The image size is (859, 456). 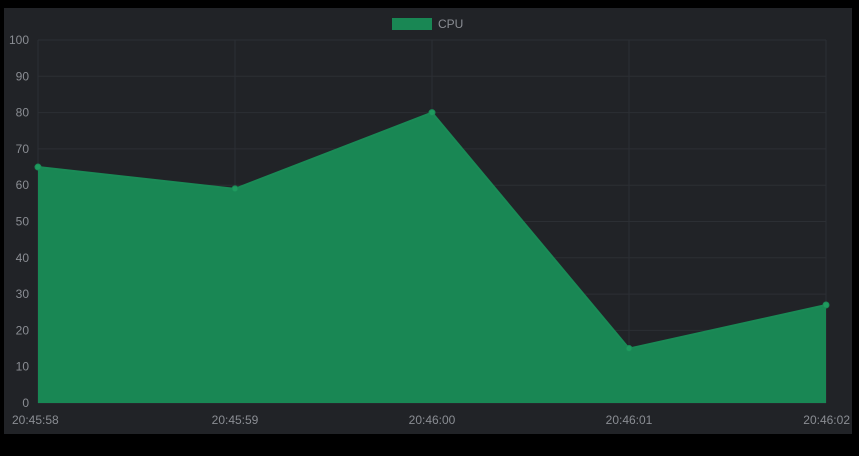 What do you see at coordinates (450, 24) in the screenshot?
I see `legend-label-cpu: CPU` at bounding box center [450, 24].